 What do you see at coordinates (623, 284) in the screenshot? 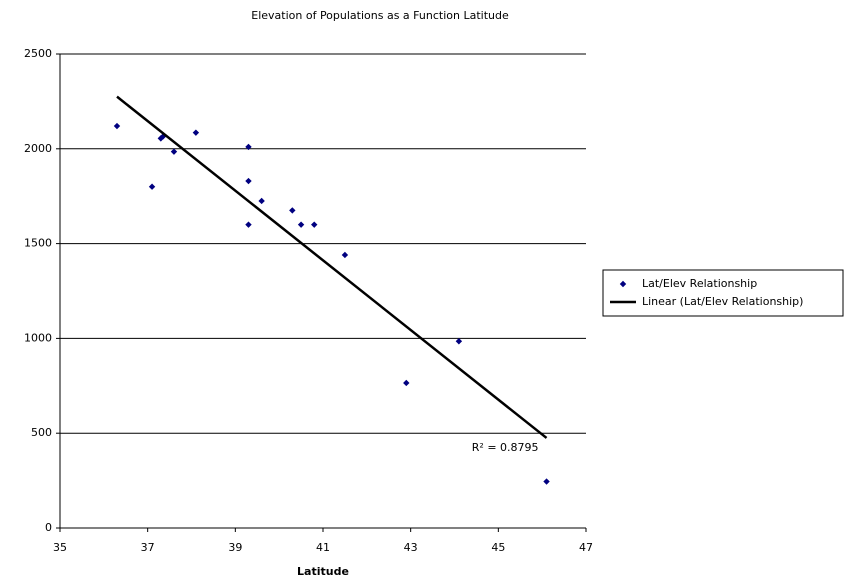
I see `legend-marker` at bounding box center [623, 284].